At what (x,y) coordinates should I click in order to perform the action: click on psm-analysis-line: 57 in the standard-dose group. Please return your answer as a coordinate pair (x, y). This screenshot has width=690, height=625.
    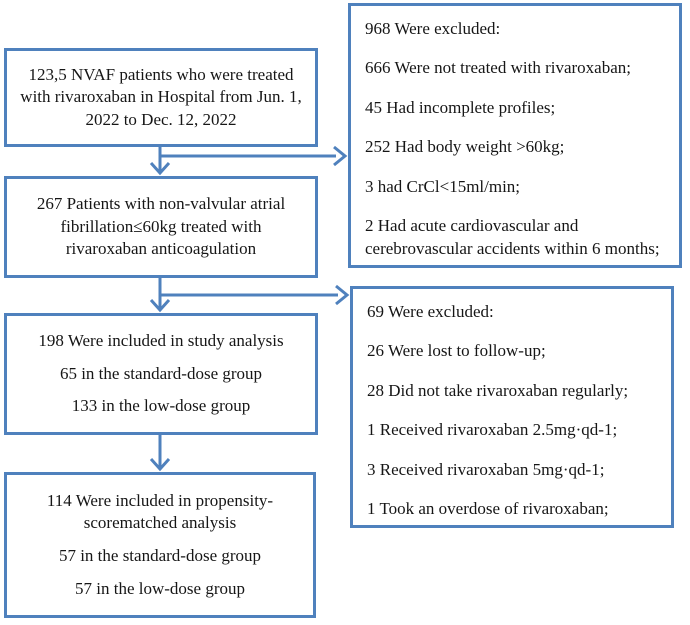
    Looking at the image, I should click on (160, 555).